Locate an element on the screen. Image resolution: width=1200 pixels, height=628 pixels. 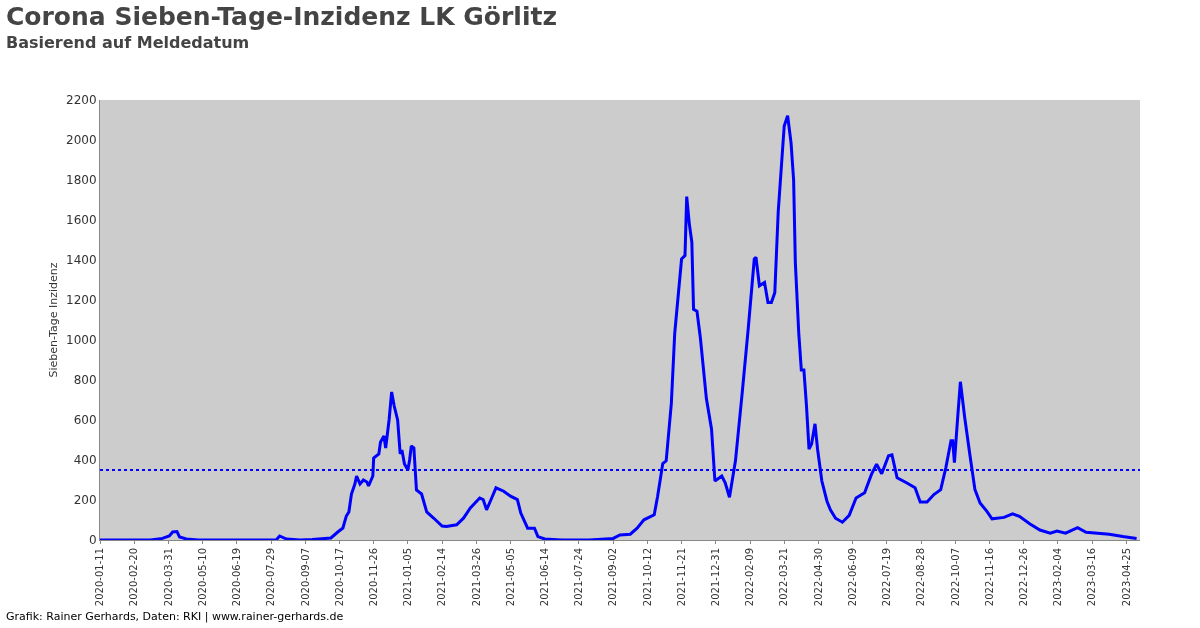
y-tick-label: 0 is located at coordinates (92, 540).